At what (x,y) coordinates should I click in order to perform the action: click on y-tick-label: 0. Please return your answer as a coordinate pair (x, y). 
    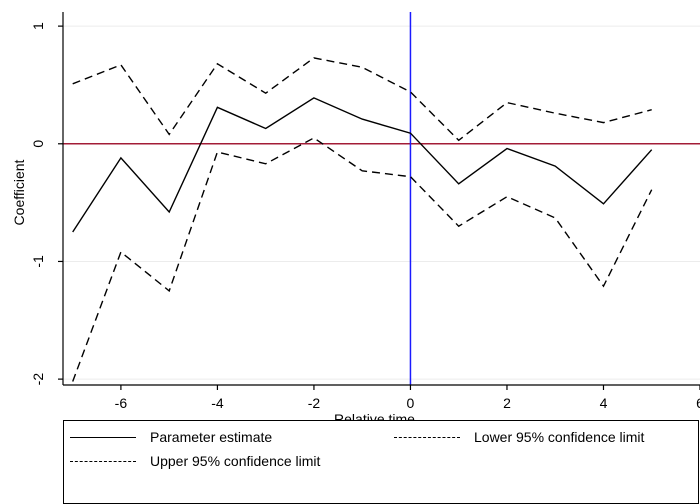
    Looking at the image, I should click on (38, 144).